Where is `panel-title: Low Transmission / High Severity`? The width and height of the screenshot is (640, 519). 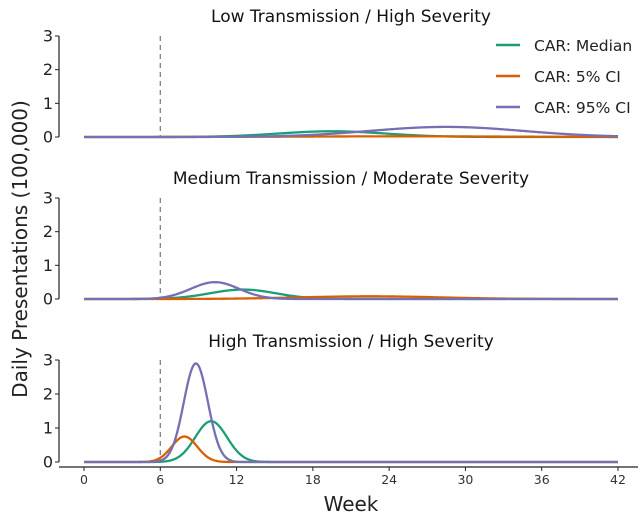
panel-title: Low Transmission / High Severity is located at coordinates (351, 17).